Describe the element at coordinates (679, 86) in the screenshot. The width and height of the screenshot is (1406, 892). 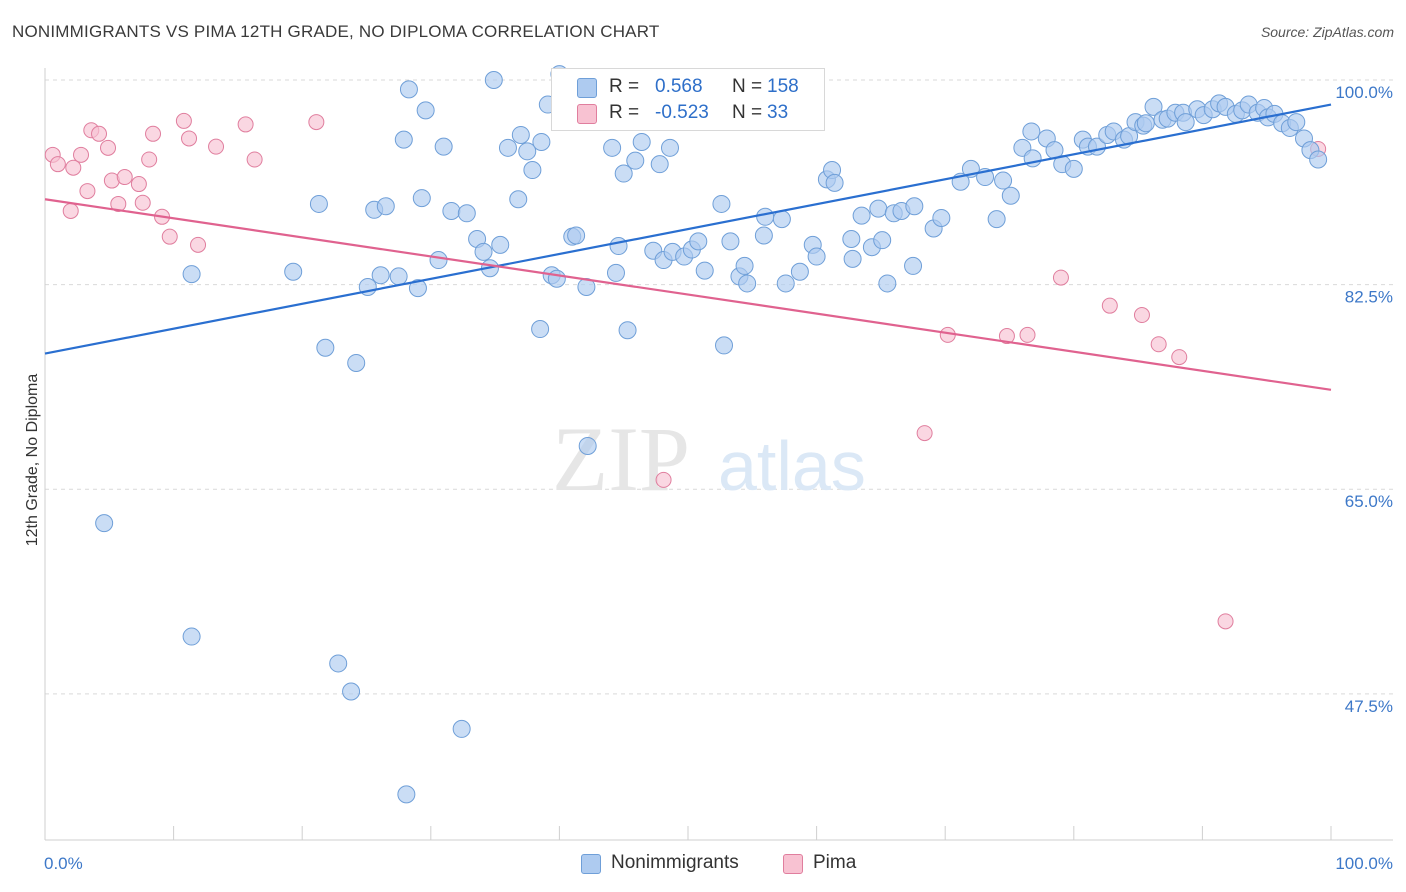
I see `r-value: 0.568` at that location.